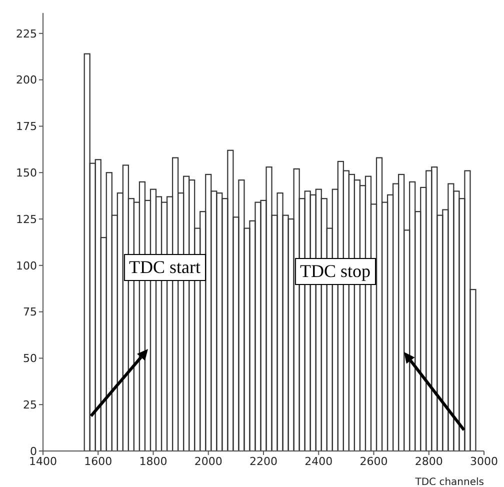 The image size is (504, 487). I want to click on x-tick-label: 1800, so click(153, 461).